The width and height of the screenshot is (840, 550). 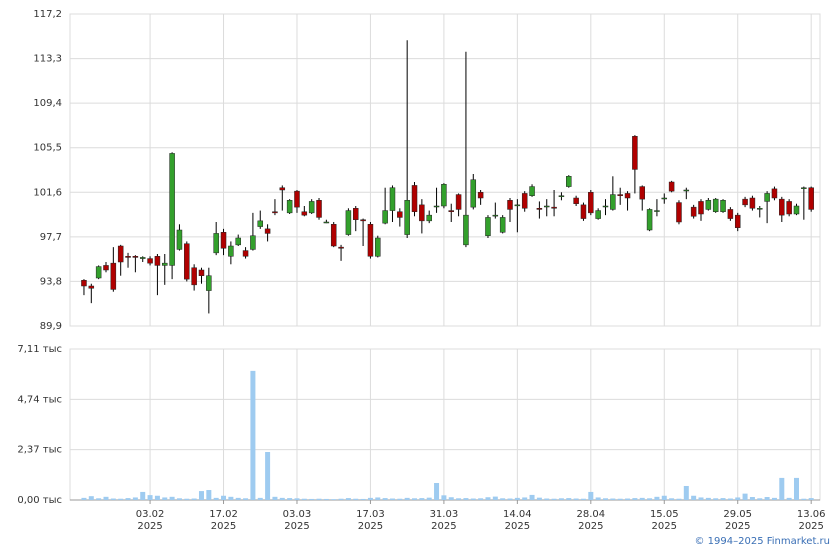 I want to click on footer: © 1994–2025 Finmarket.ru, so click(x=762, y=541).